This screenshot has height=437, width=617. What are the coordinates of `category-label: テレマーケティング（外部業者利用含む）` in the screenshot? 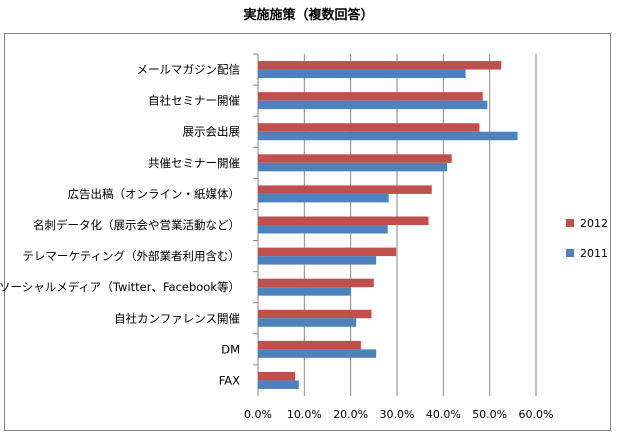 It's located at (131, 256).